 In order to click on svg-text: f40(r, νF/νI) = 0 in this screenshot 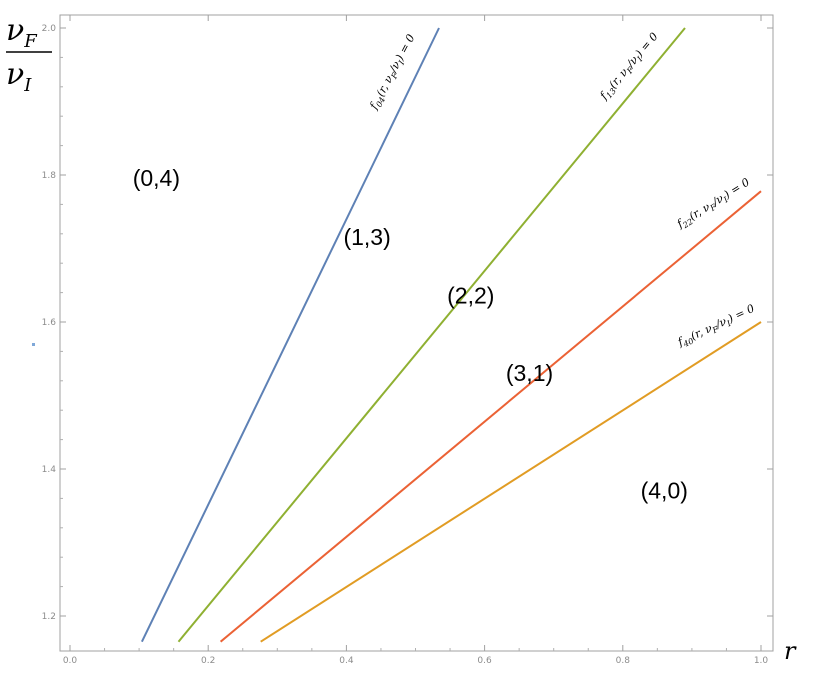, I will do `click(716, 326)`.